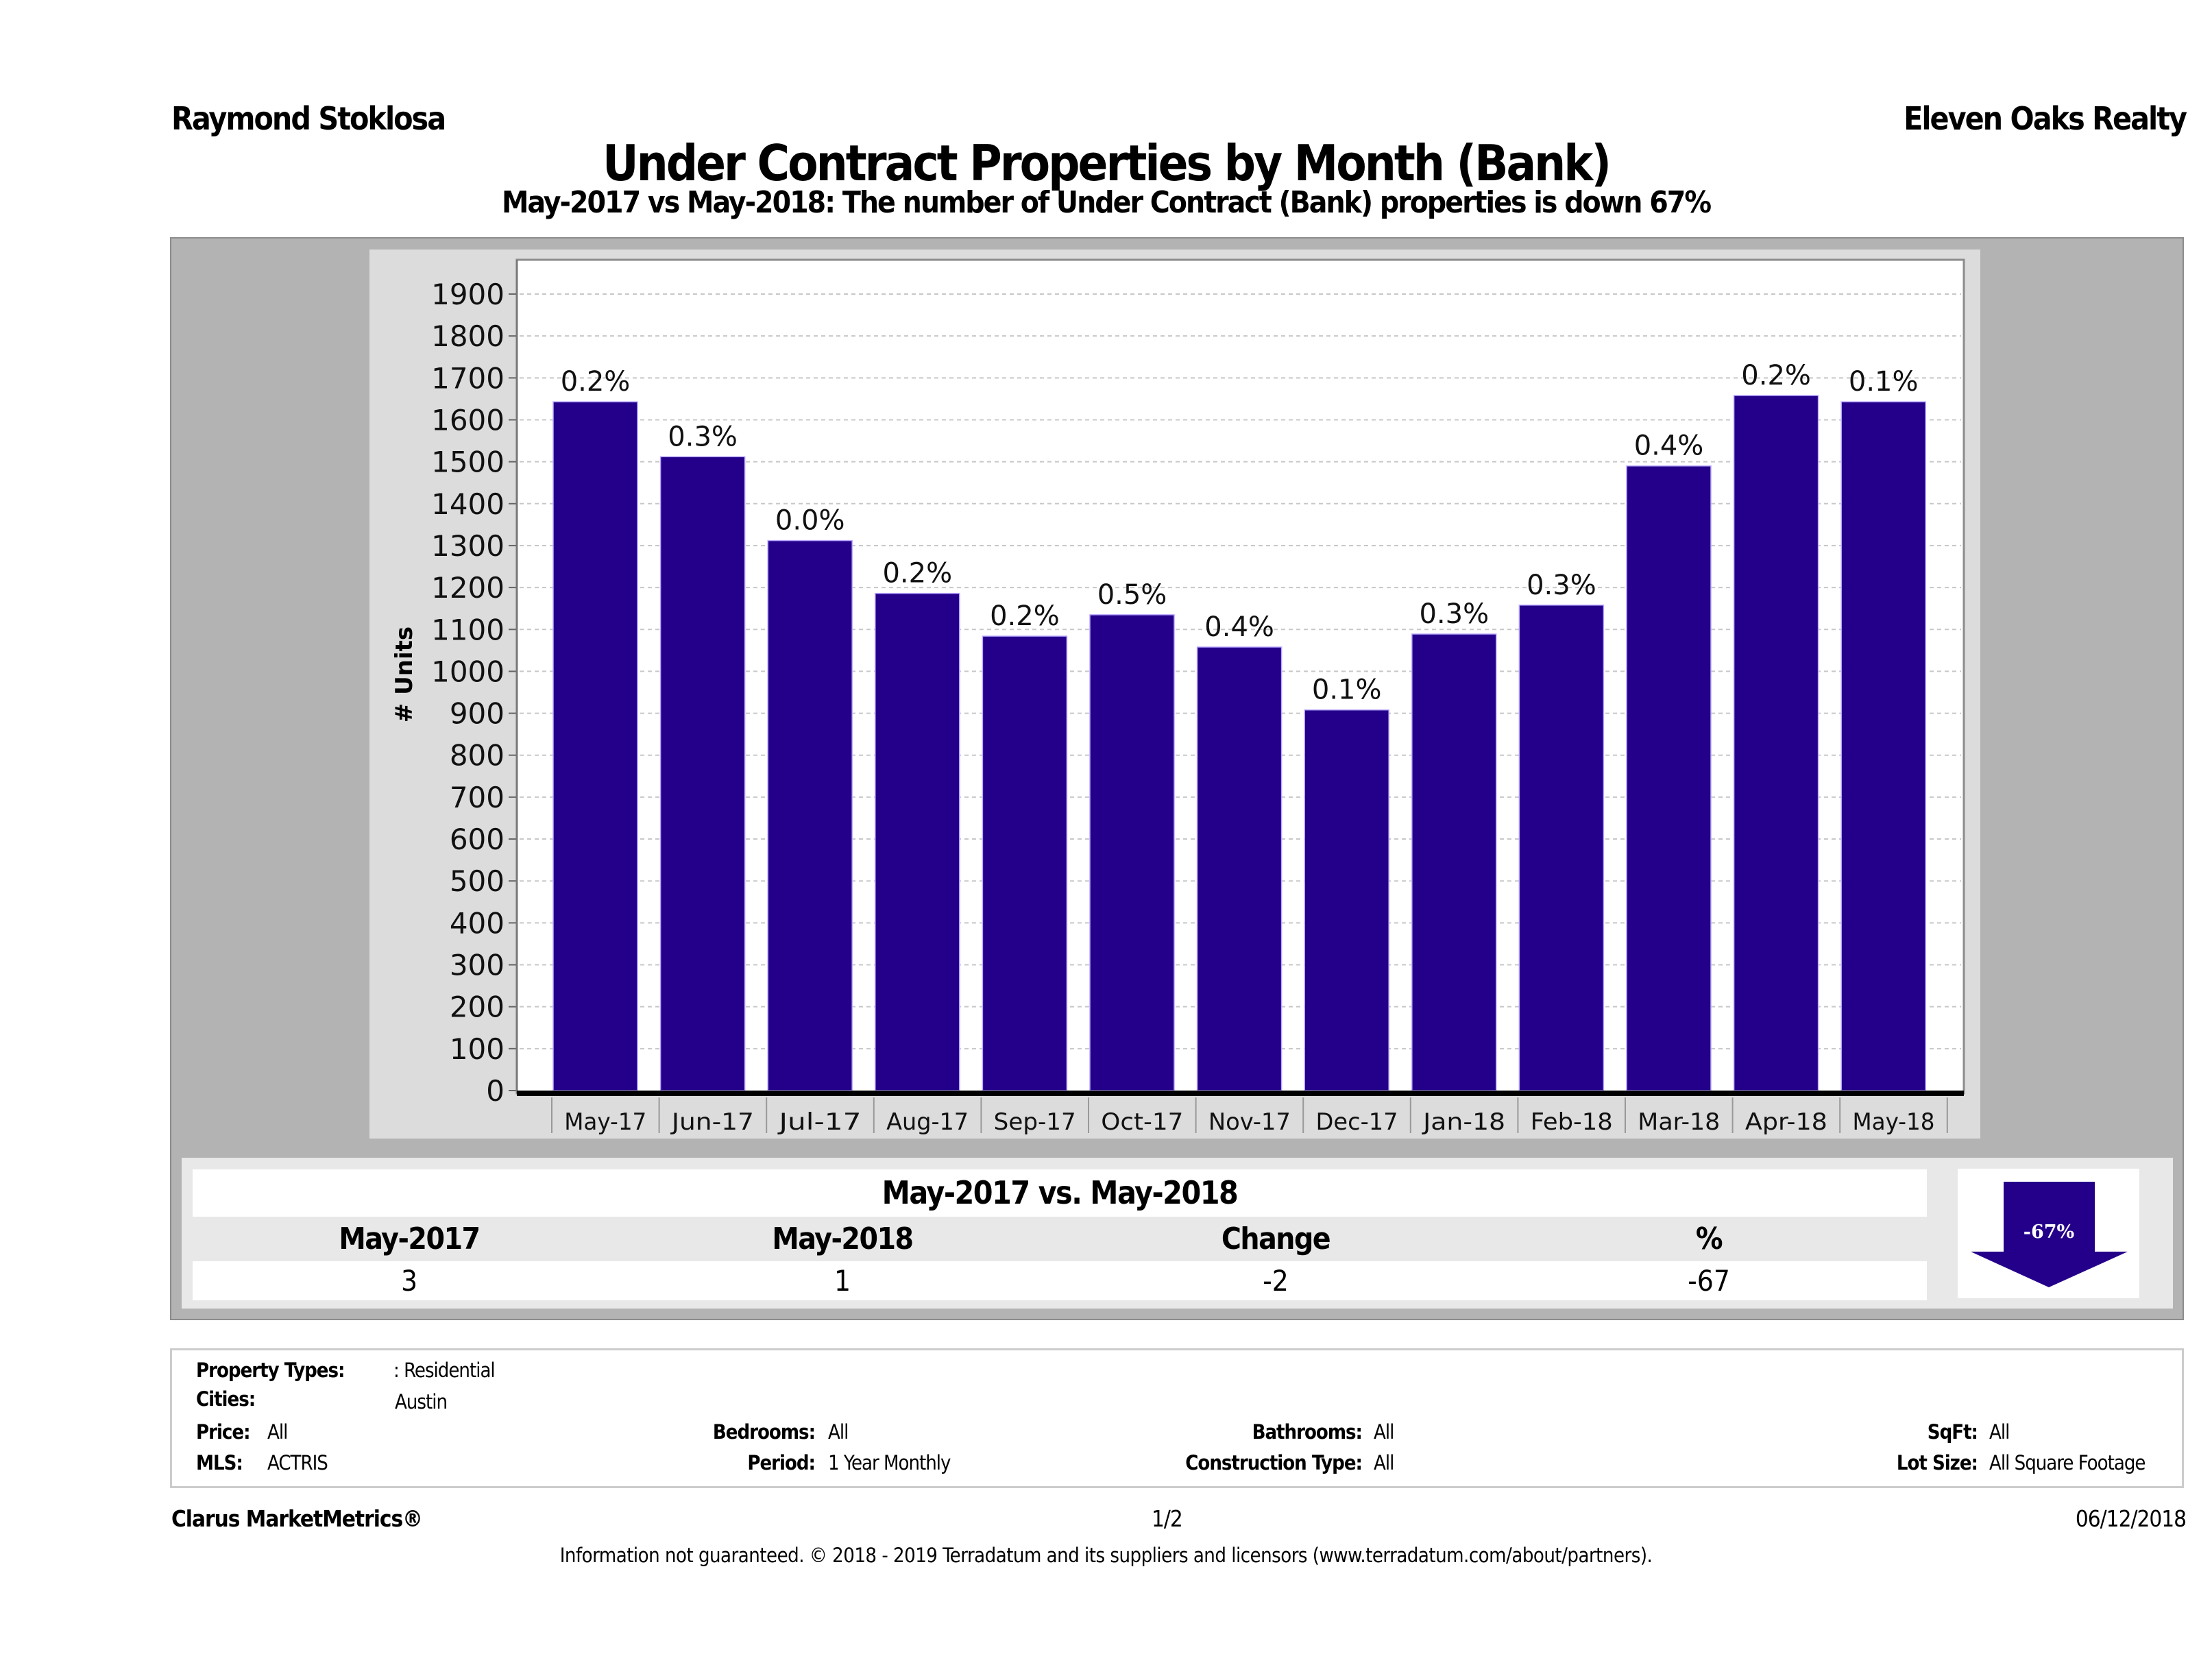 This screenshot has width=2212, height=1678. I want to click on y-tick-label: 1200, so click(468, 588).